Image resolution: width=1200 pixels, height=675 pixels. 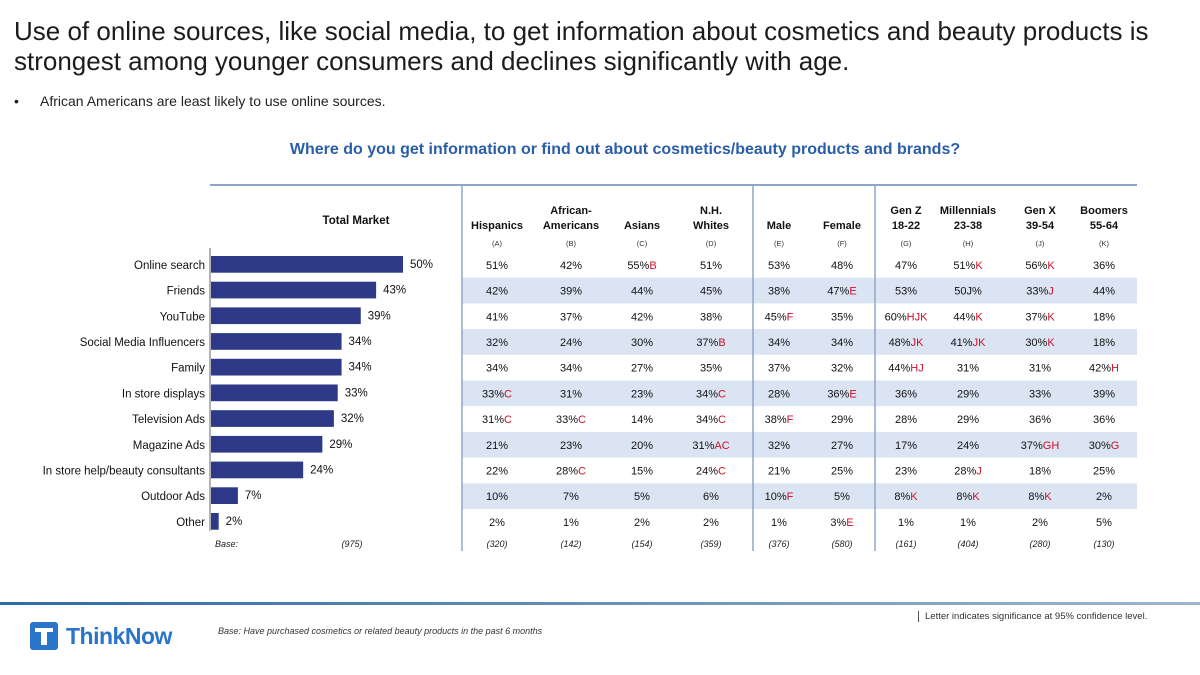 I want to click on table-cell: 17%, so click(x=906, y=446).